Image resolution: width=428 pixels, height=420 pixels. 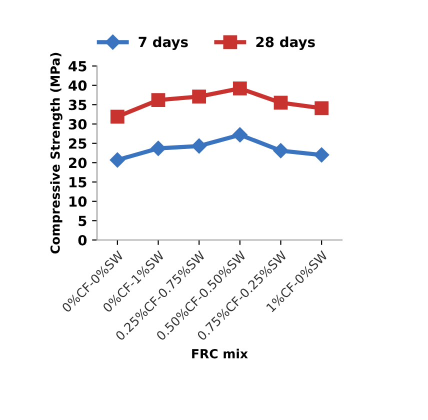 What do you see at coordinates (77, 85) in the screenshot?
I see `y-tick-label: 40` at bounding box center [77, 85].